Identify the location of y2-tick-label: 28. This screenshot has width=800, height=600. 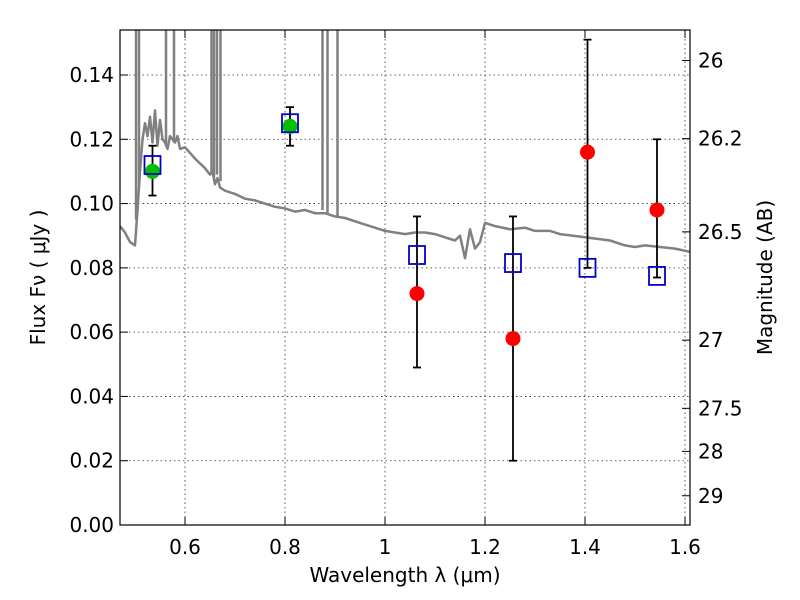
(710, 451).